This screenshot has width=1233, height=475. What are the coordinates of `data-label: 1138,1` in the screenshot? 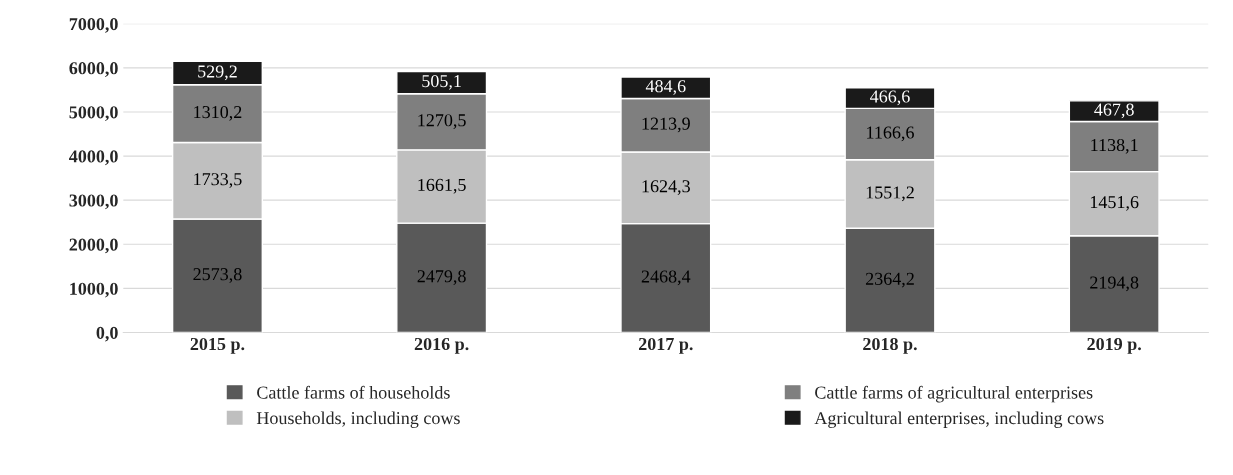 It's located at (1114, 146).